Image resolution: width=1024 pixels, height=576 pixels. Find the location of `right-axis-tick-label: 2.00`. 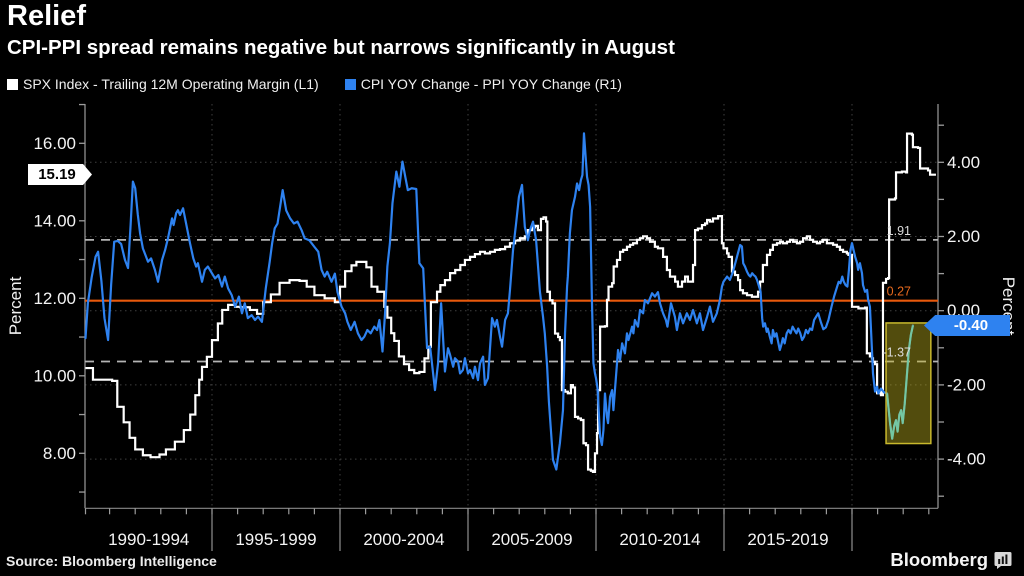

right-axis-tick-label: 2.00 is located at coordinates (963, 236).